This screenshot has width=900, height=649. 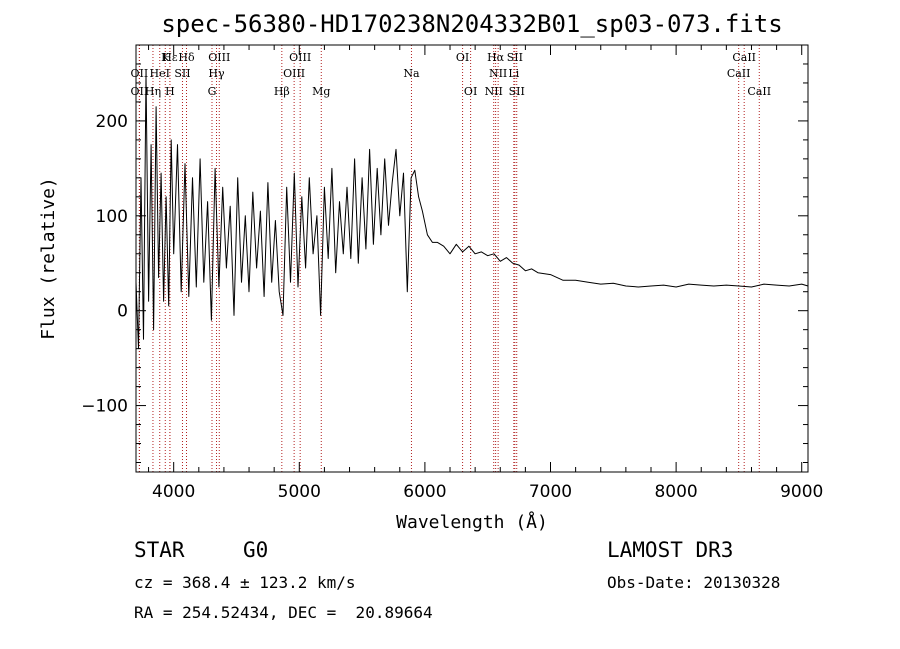 What do you see at coordinates (496, 57) in the screenshot?
I see `line-label: Hα` at bounding box center [496, 57].